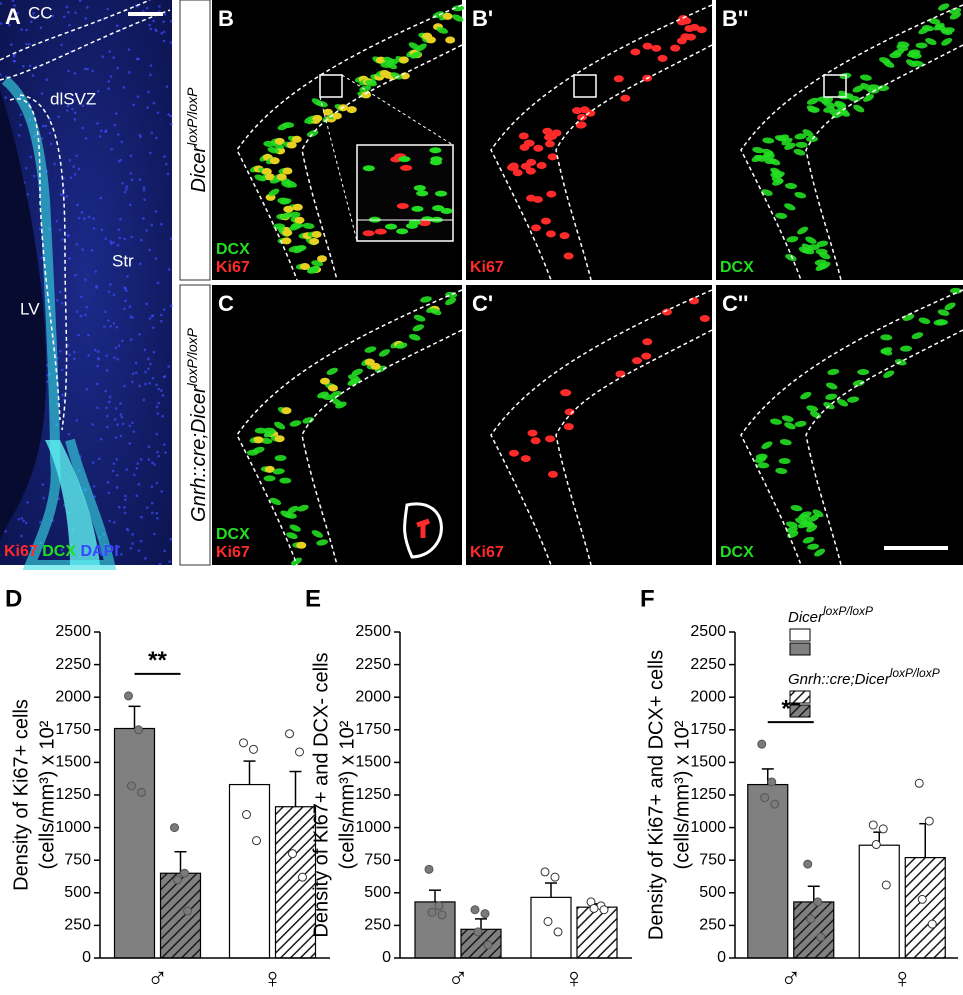  Describe the element at coordinates (321, 794) in the screenshot. I see `y-axis-label: Density of Ki67+ and DCX- cells` at that location.